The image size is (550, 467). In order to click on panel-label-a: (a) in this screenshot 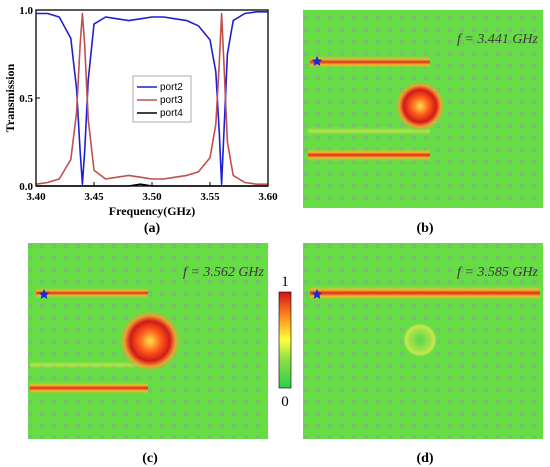, I will do `click(152, 228)`.